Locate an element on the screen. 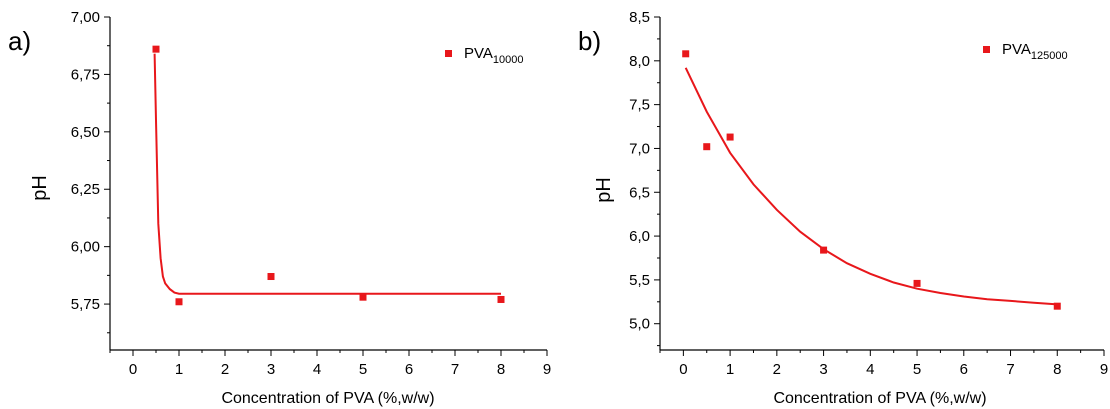  x-tick-label-a: 8 is located at coordinates (501, 369).